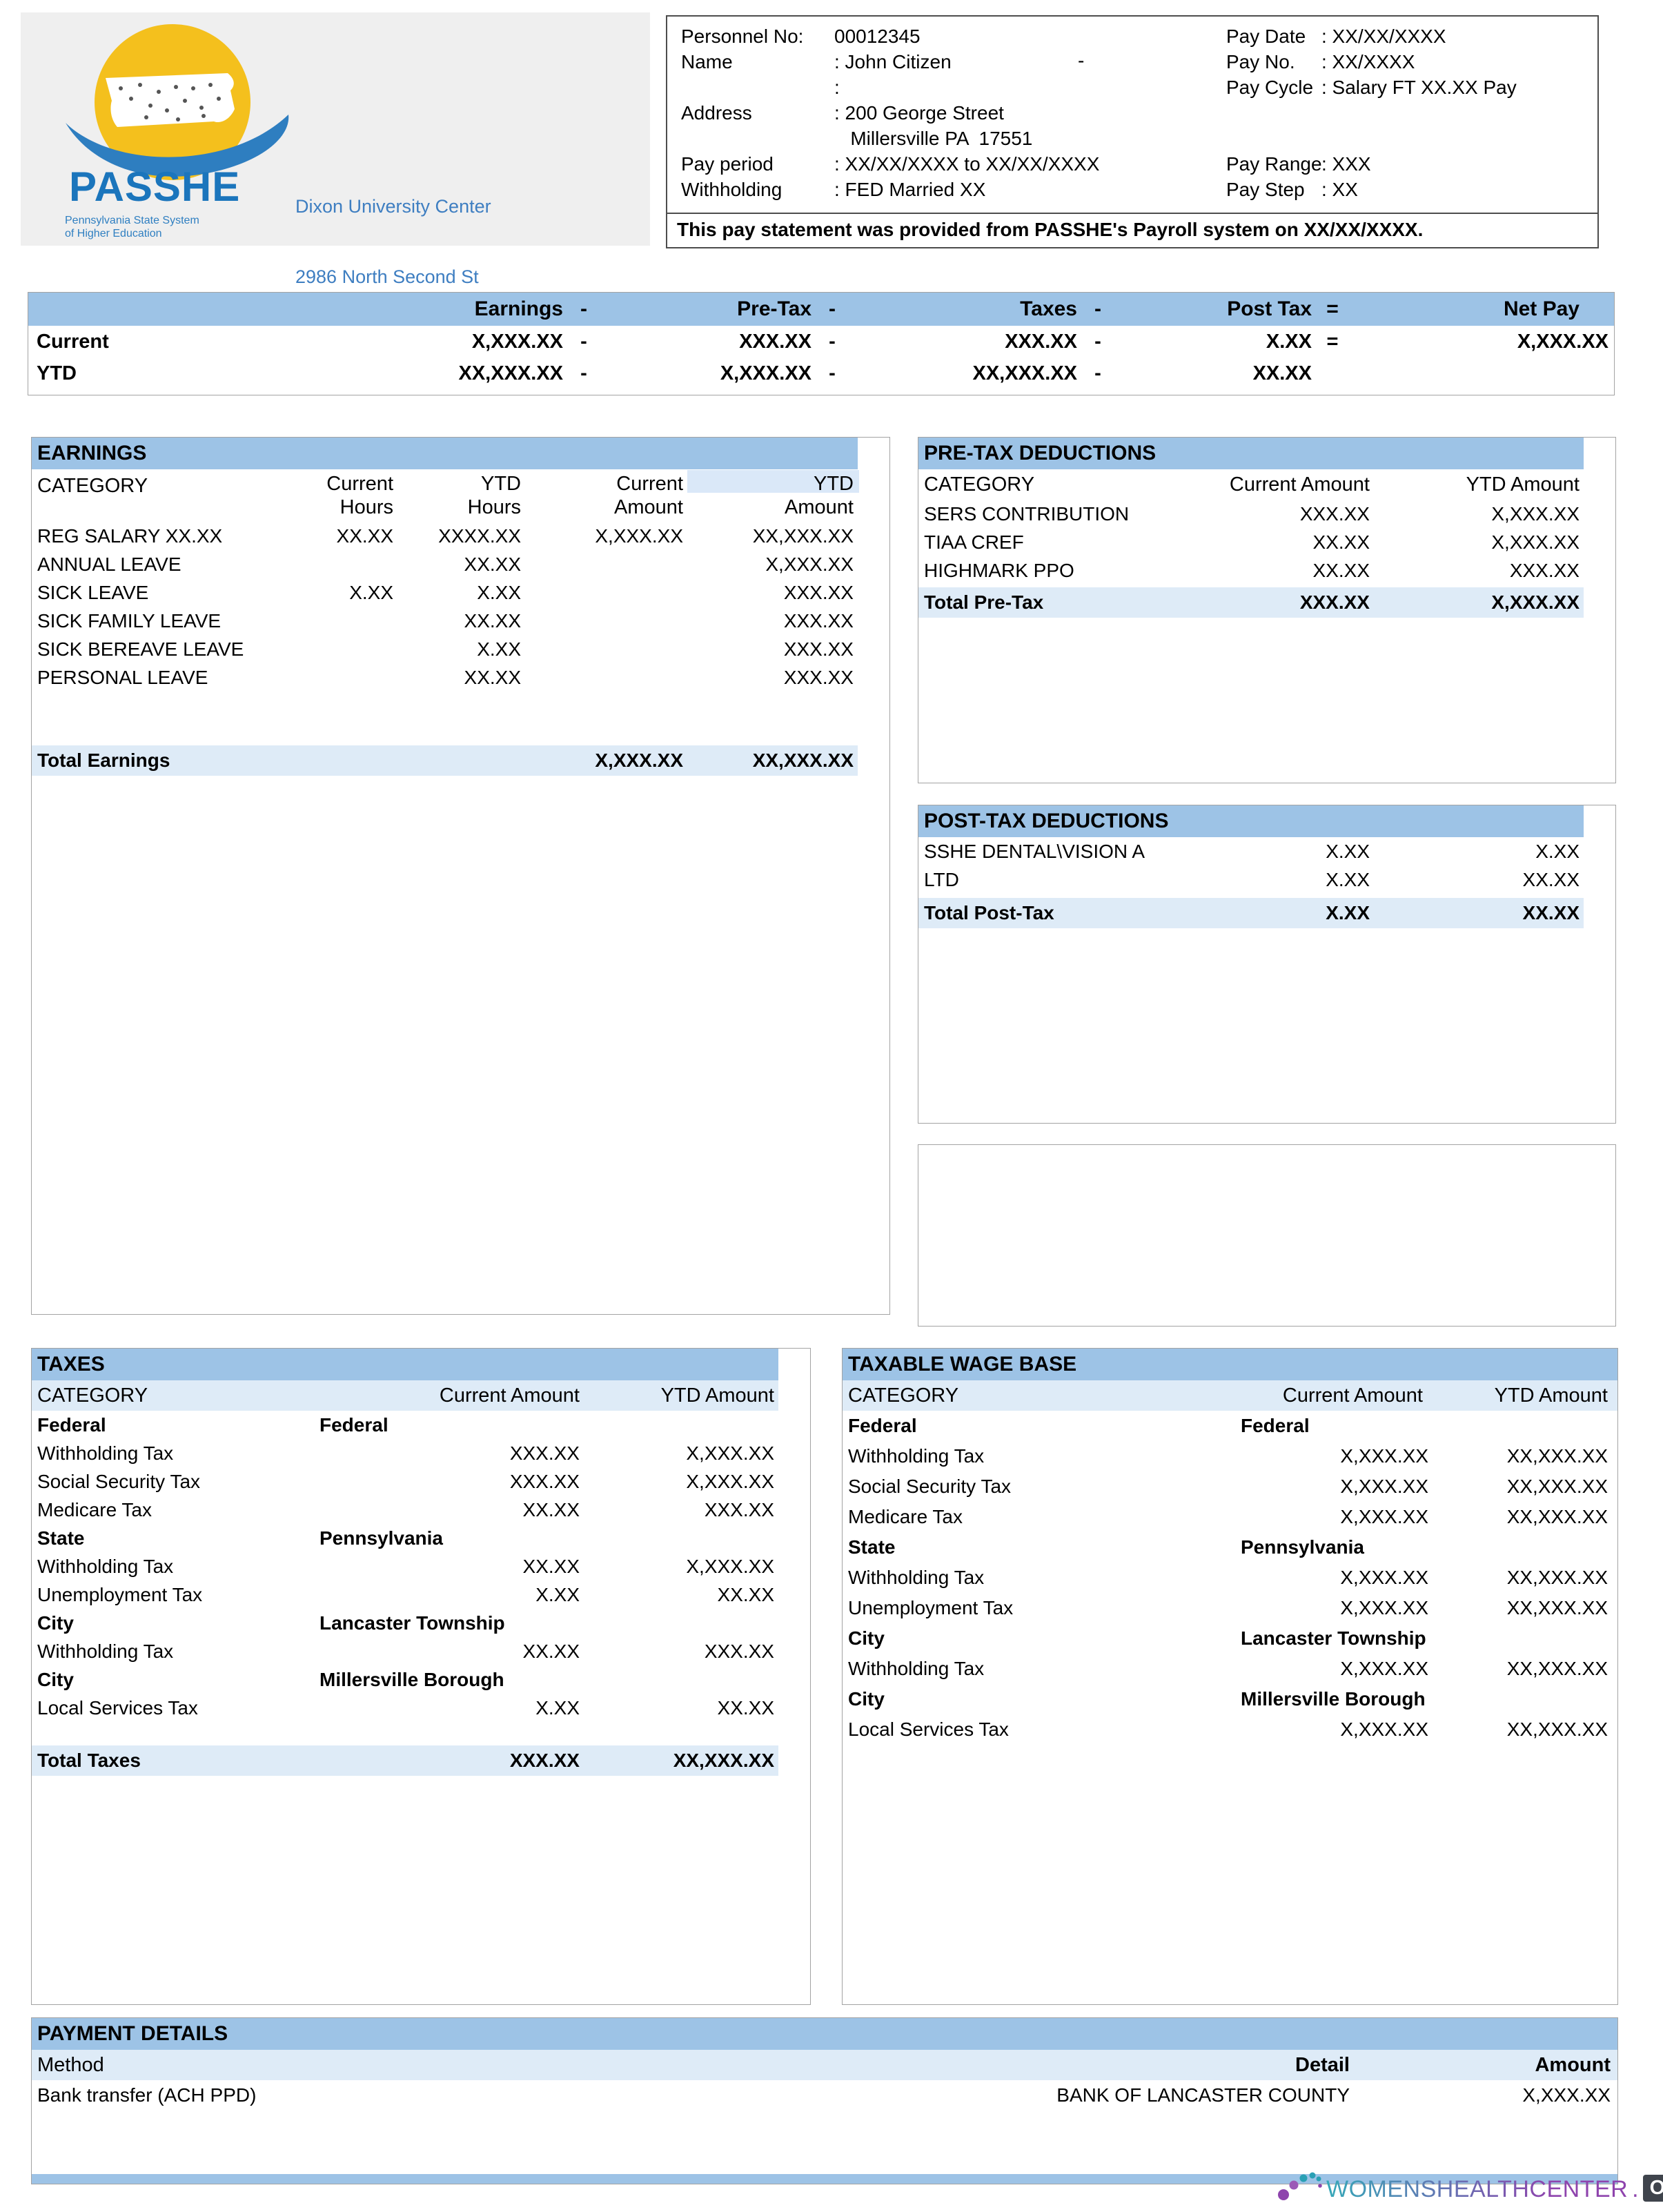  I want to click on wagebase-row: State Pennsylvania, so click(1230, 1548).